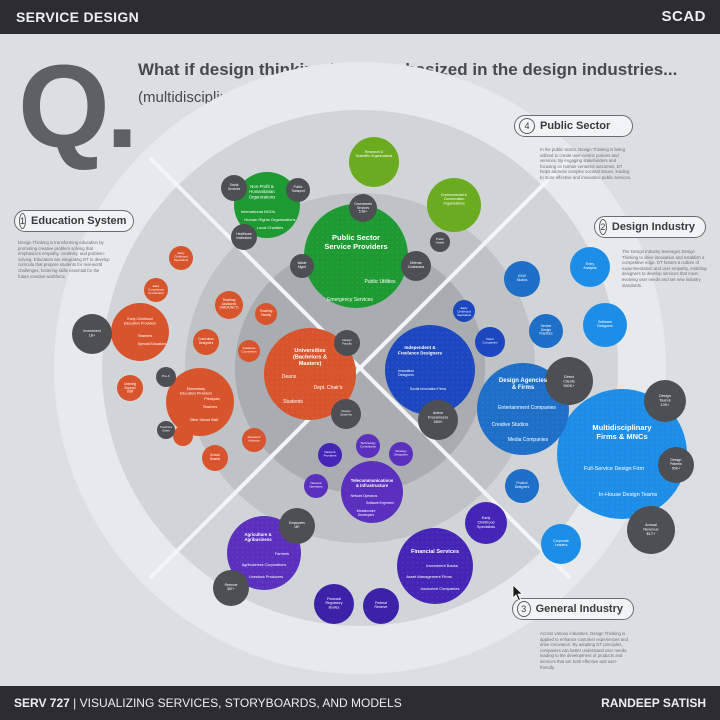 The width and height of the screenshot is (720, 720). Describe the element at coordinates (293, 402) in the screenshot. I see `label-edu4: Students` at that location.